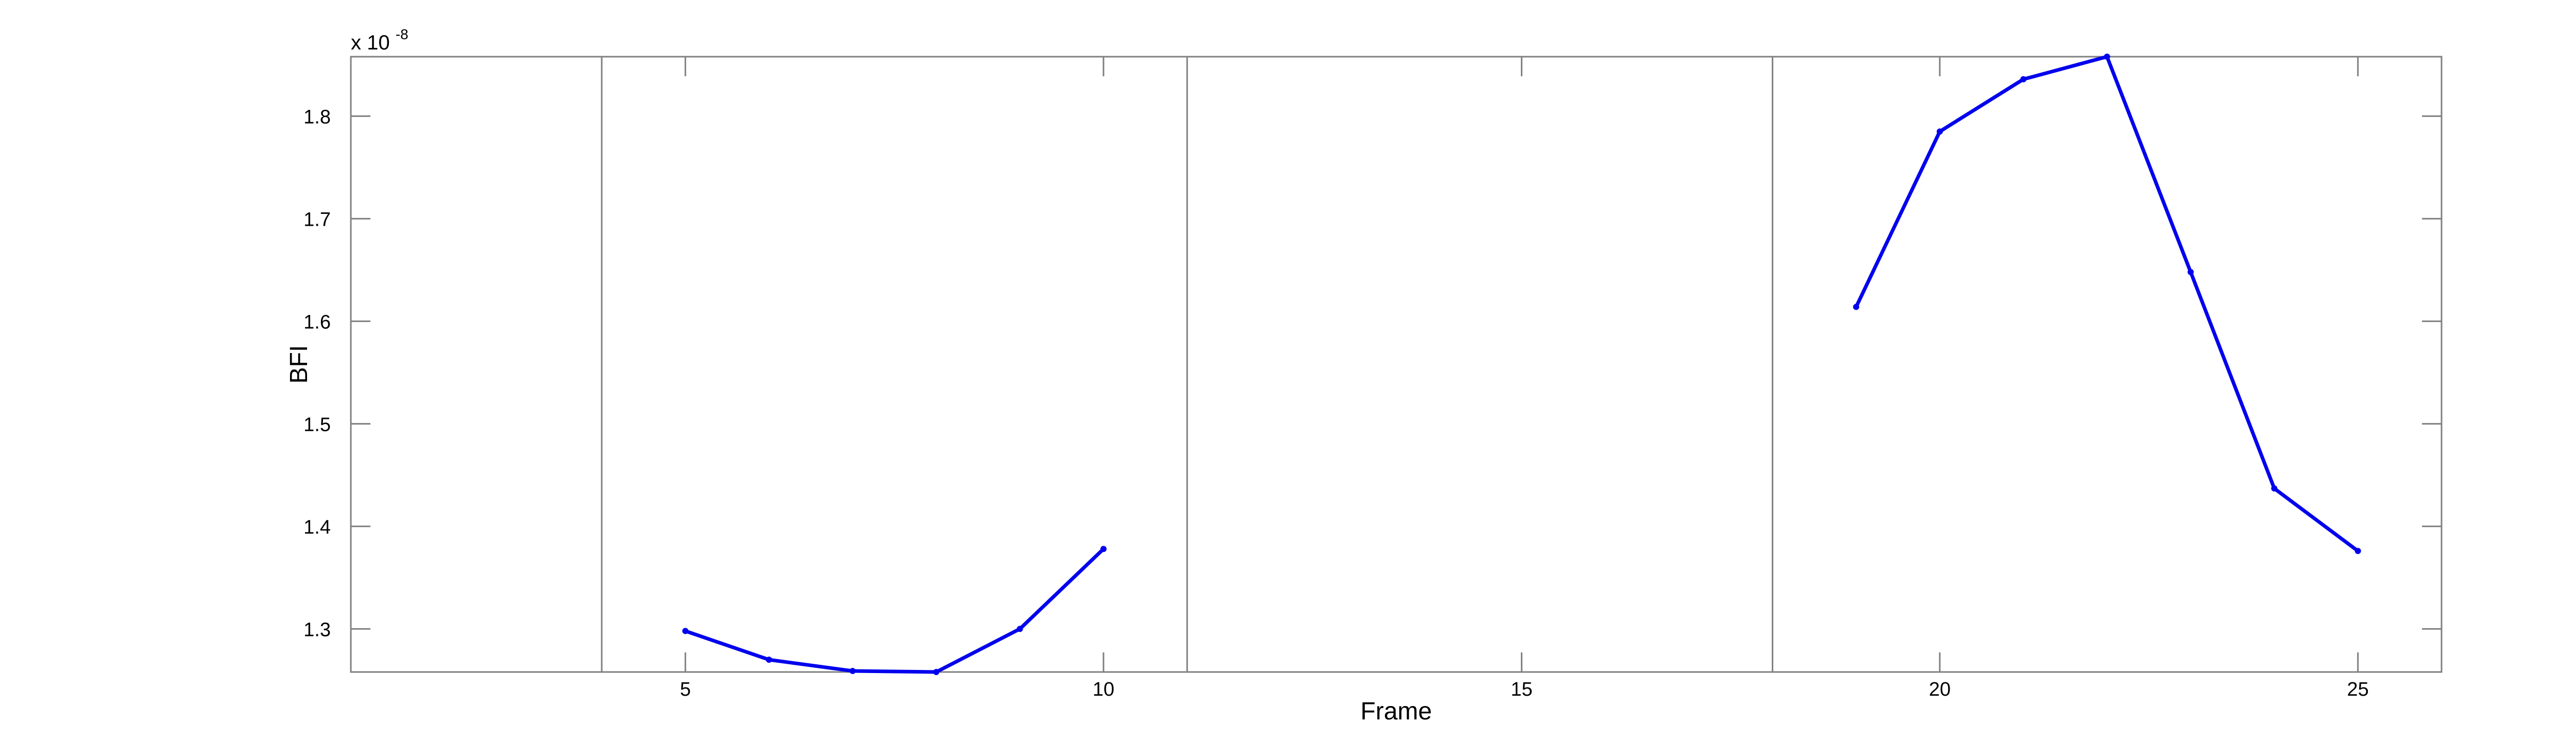 This screenshot has width=2576, height=756. Describe the element at coordinates (2358, 689) in the screenshot. I see `x-tick-label: 25` at that location.